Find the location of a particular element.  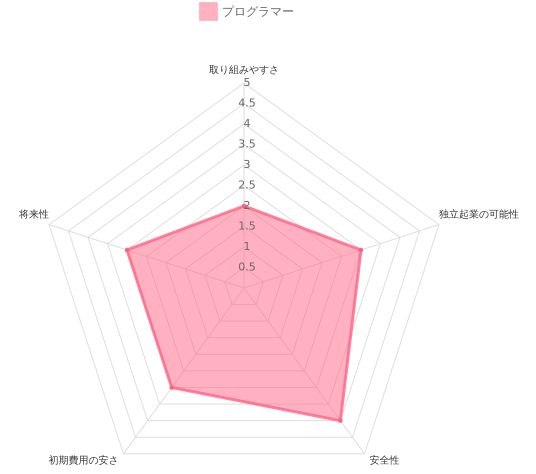

y-tick-label: 4.5 is located at coordinates (247, 103).